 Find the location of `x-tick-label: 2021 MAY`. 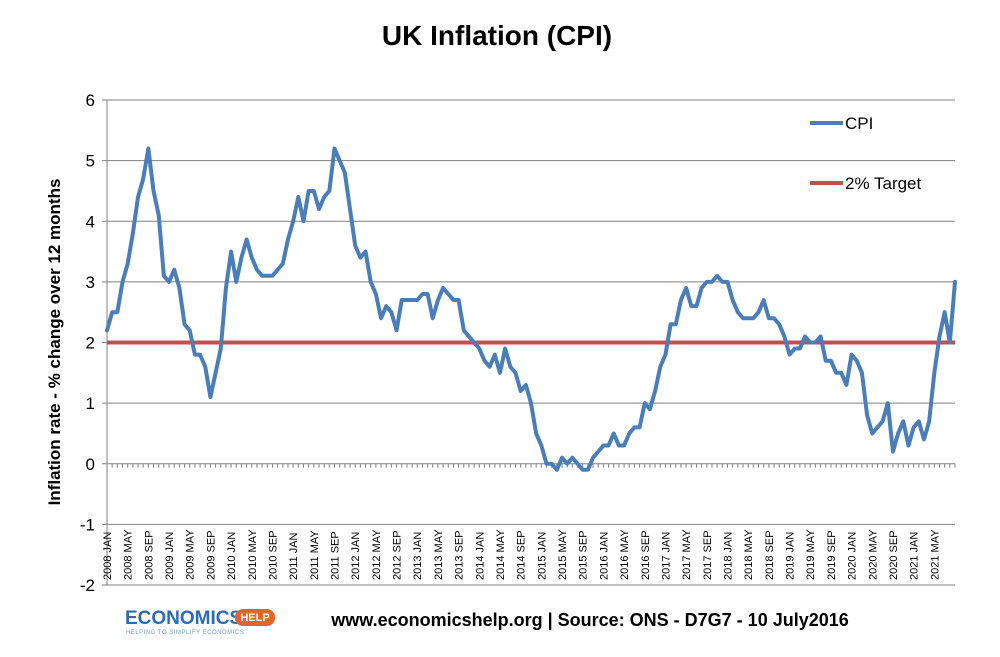

x-tick-label: 2021 MAY is located at coordinates (935, 554).